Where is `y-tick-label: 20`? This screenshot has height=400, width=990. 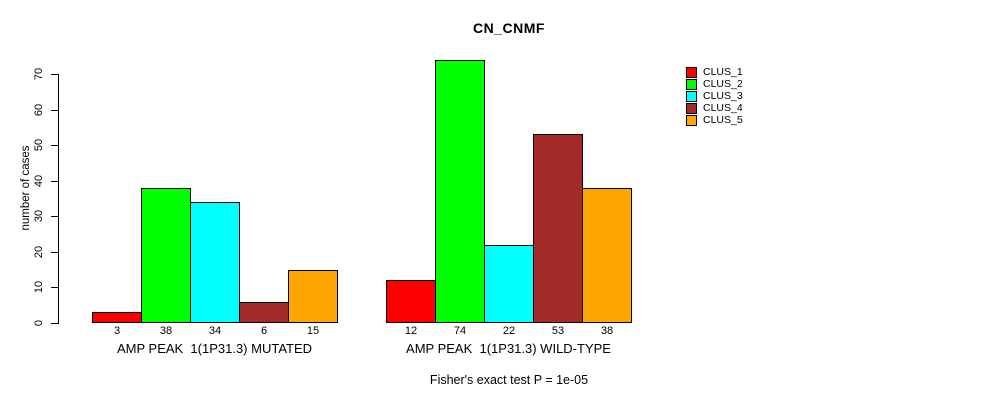 y-tick-label: 20 is located at coordinates (39, 251).